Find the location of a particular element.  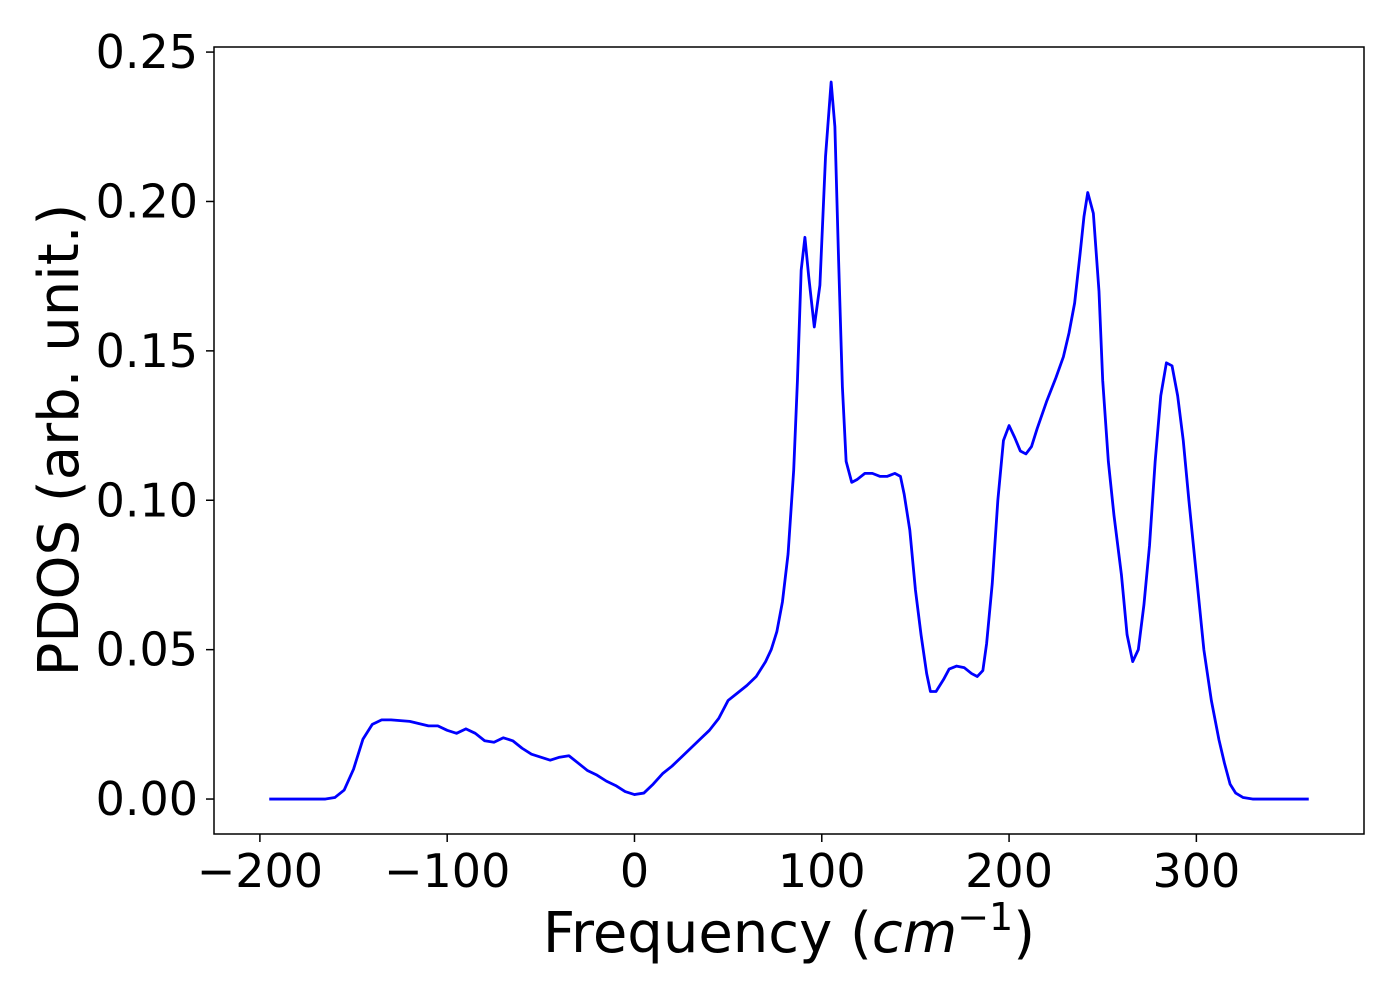

x-label-exponent: −1 is located at coordinates (985, 917).